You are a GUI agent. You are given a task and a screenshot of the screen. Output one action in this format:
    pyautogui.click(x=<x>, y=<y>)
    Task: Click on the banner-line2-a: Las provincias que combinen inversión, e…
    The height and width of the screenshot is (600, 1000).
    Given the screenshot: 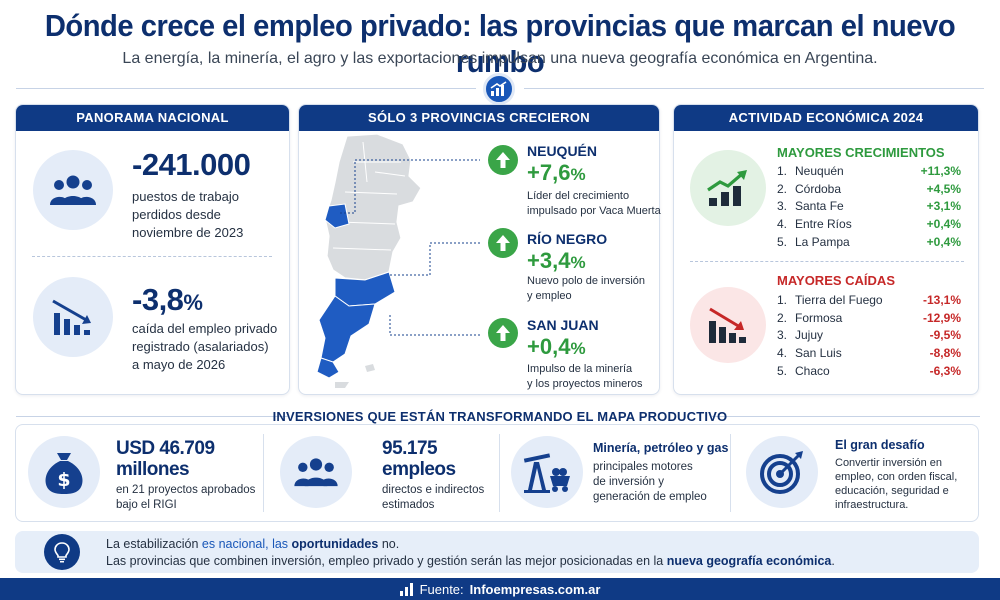 What is the action you would take?
    pyautogui.click(x=386, y=561)
    